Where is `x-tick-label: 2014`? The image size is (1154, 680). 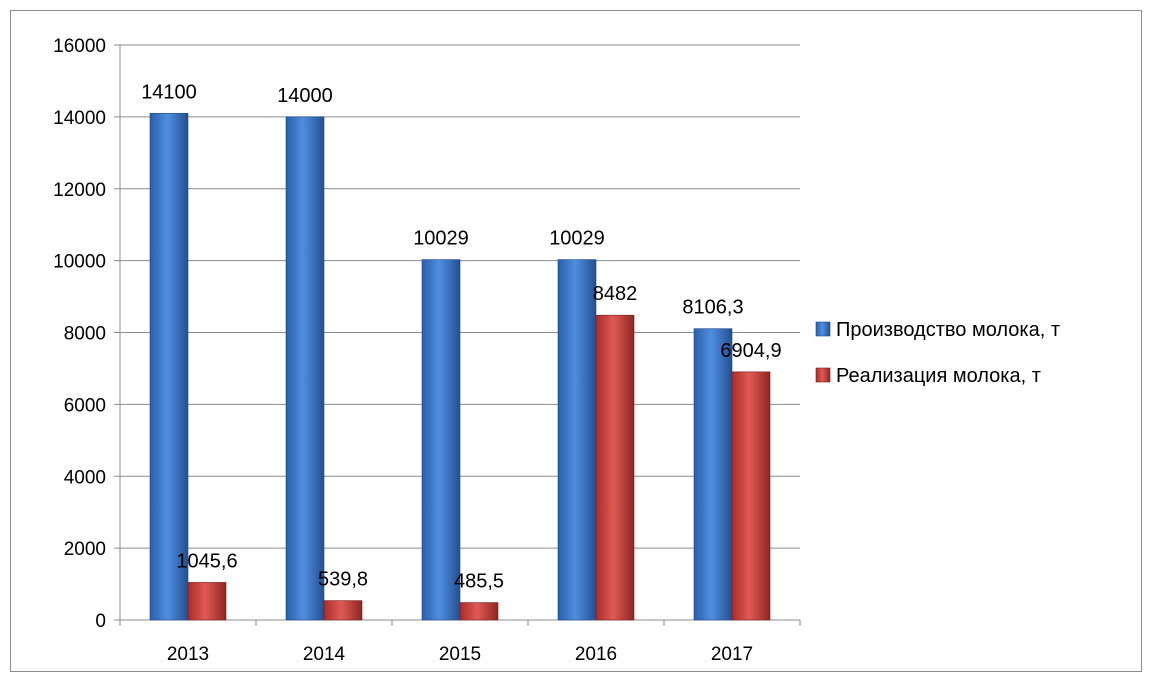 x-tick-label: 2014 is located at coordinates (324, 654).